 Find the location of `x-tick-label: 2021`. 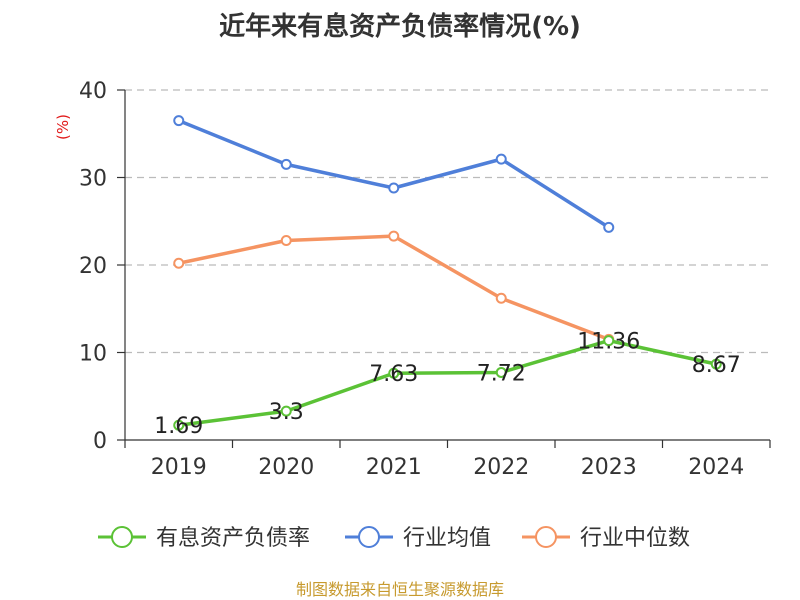

x-tick-label: 2021 is located at coordinates (394, 467).